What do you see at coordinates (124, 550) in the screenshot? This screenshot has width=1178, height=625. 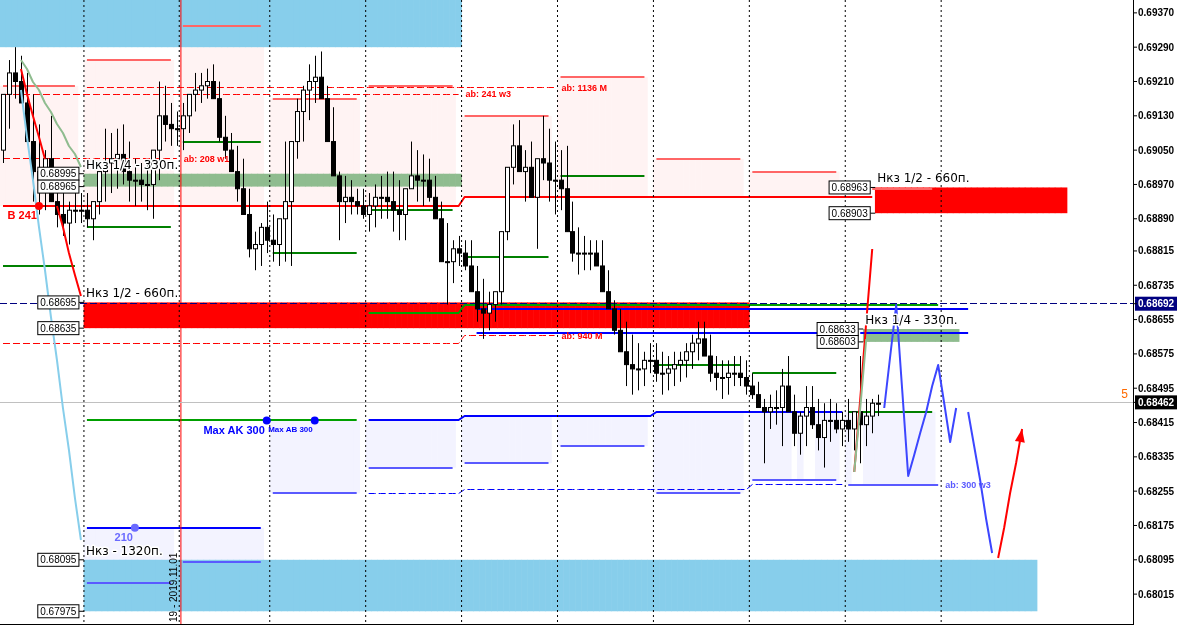 I see `series-label: Нкз - 1320п.` at bounding box center [124, 550].